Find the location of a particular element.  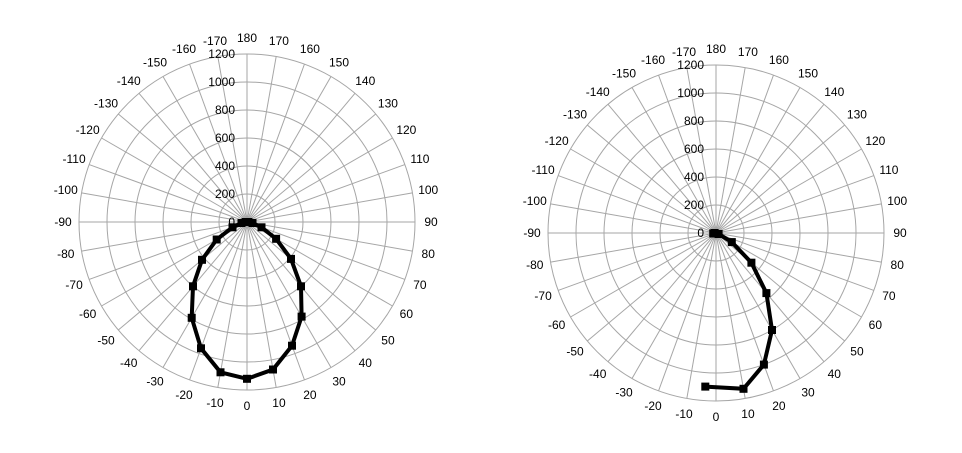

angle-tick-label: 50 is located at coordinates (388, 340).